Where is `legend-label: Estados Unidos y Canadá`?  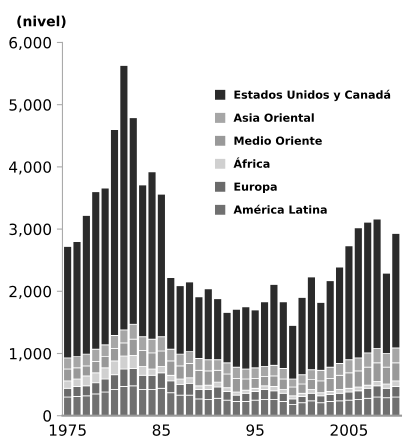
legend-label: Estados Unidos y Canadá is located at coordinates (312, 96).